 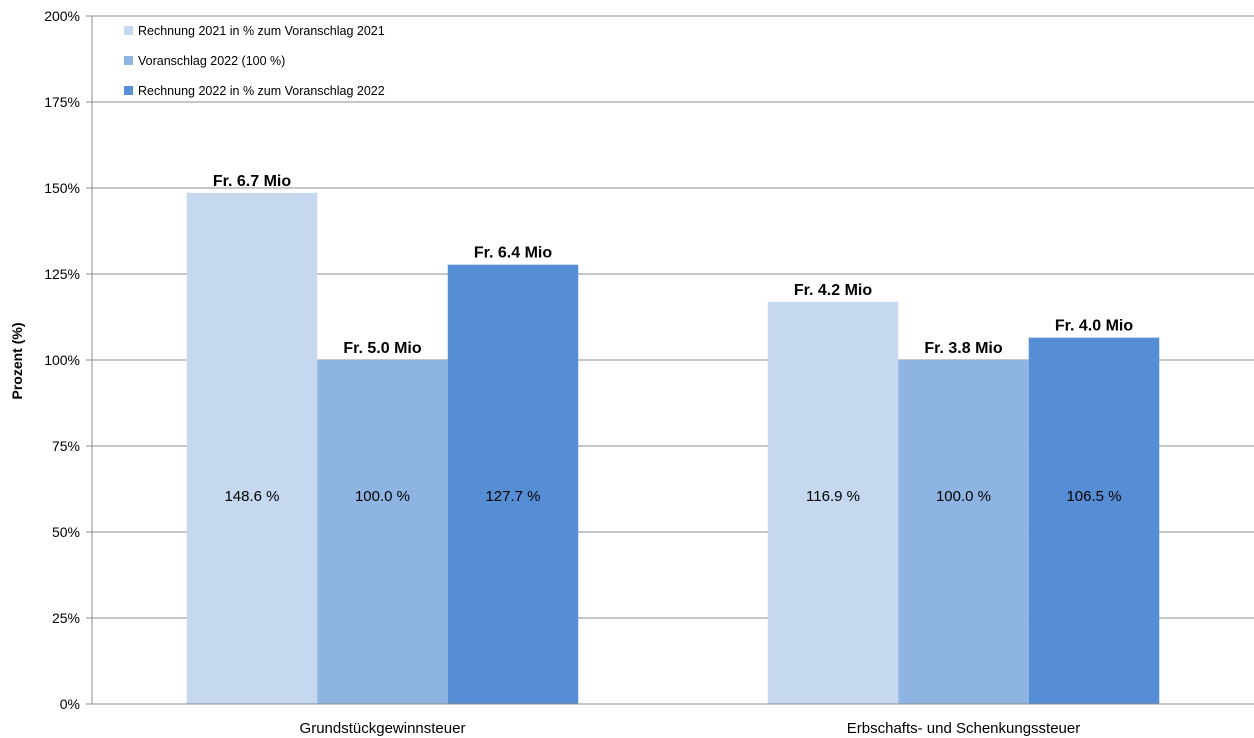 I want to click on y-tick-label: 125%, so click(x=62, y=274).